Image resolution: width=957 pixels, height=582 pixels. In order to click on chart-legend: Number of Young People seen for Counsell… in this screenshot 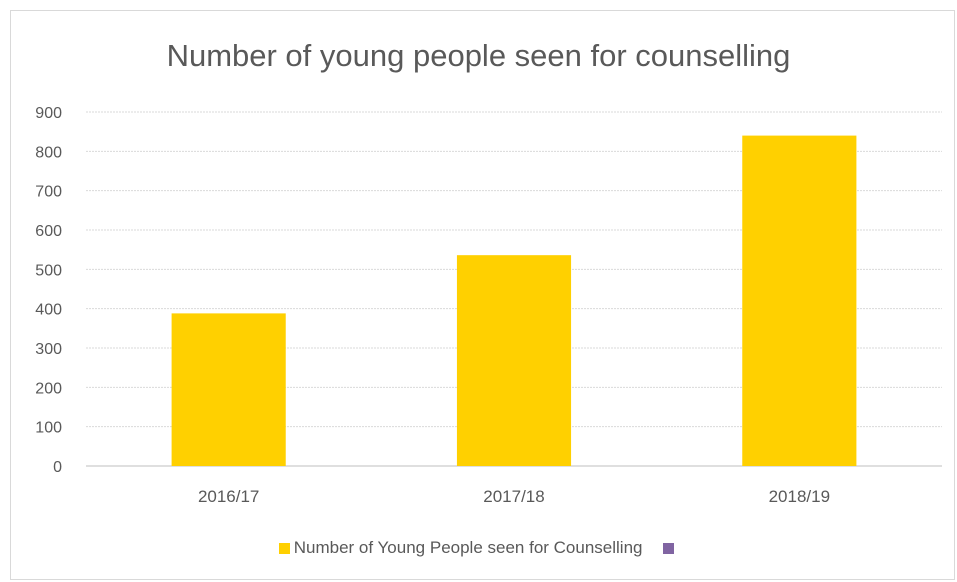, I will do `click(478, 548)`.